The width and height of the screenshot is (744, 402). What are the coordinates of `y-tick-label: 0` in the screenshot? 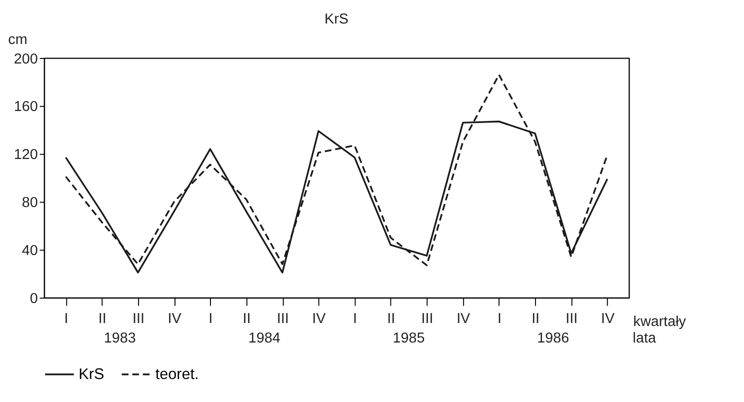 It's located at (34, 298).